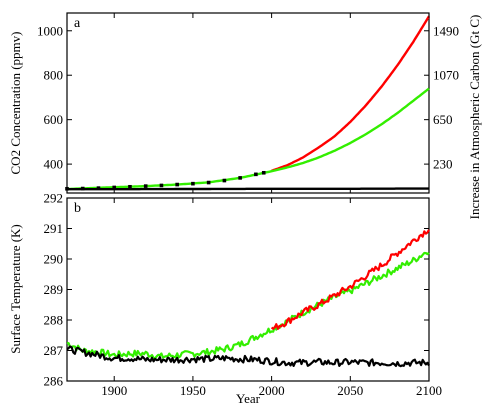 The image size is (490, 407). Describe the element at coordinates (54, 259) in the screenshot. I see `panel-b-ytick-label: 290` at that location.